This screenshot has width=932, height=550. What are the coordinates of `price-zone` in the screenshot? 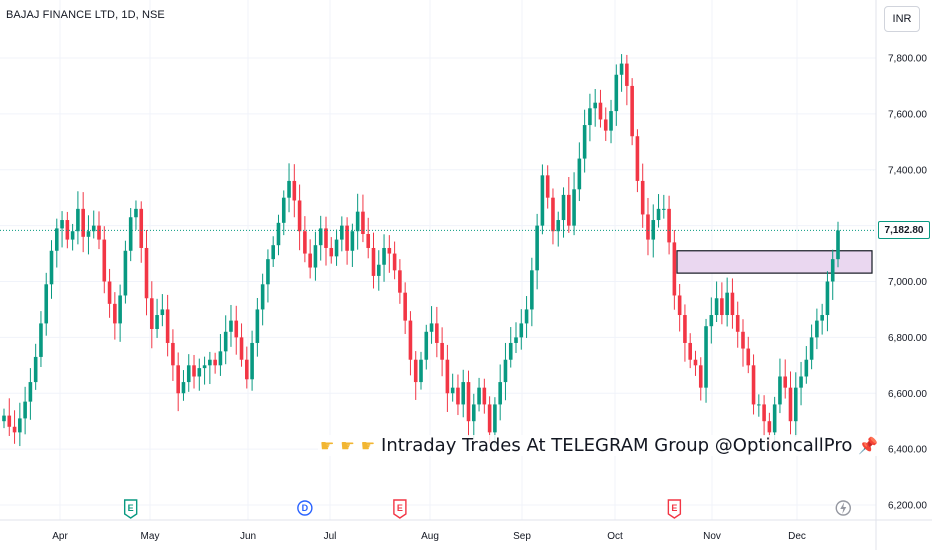 It's located at (774, 262).